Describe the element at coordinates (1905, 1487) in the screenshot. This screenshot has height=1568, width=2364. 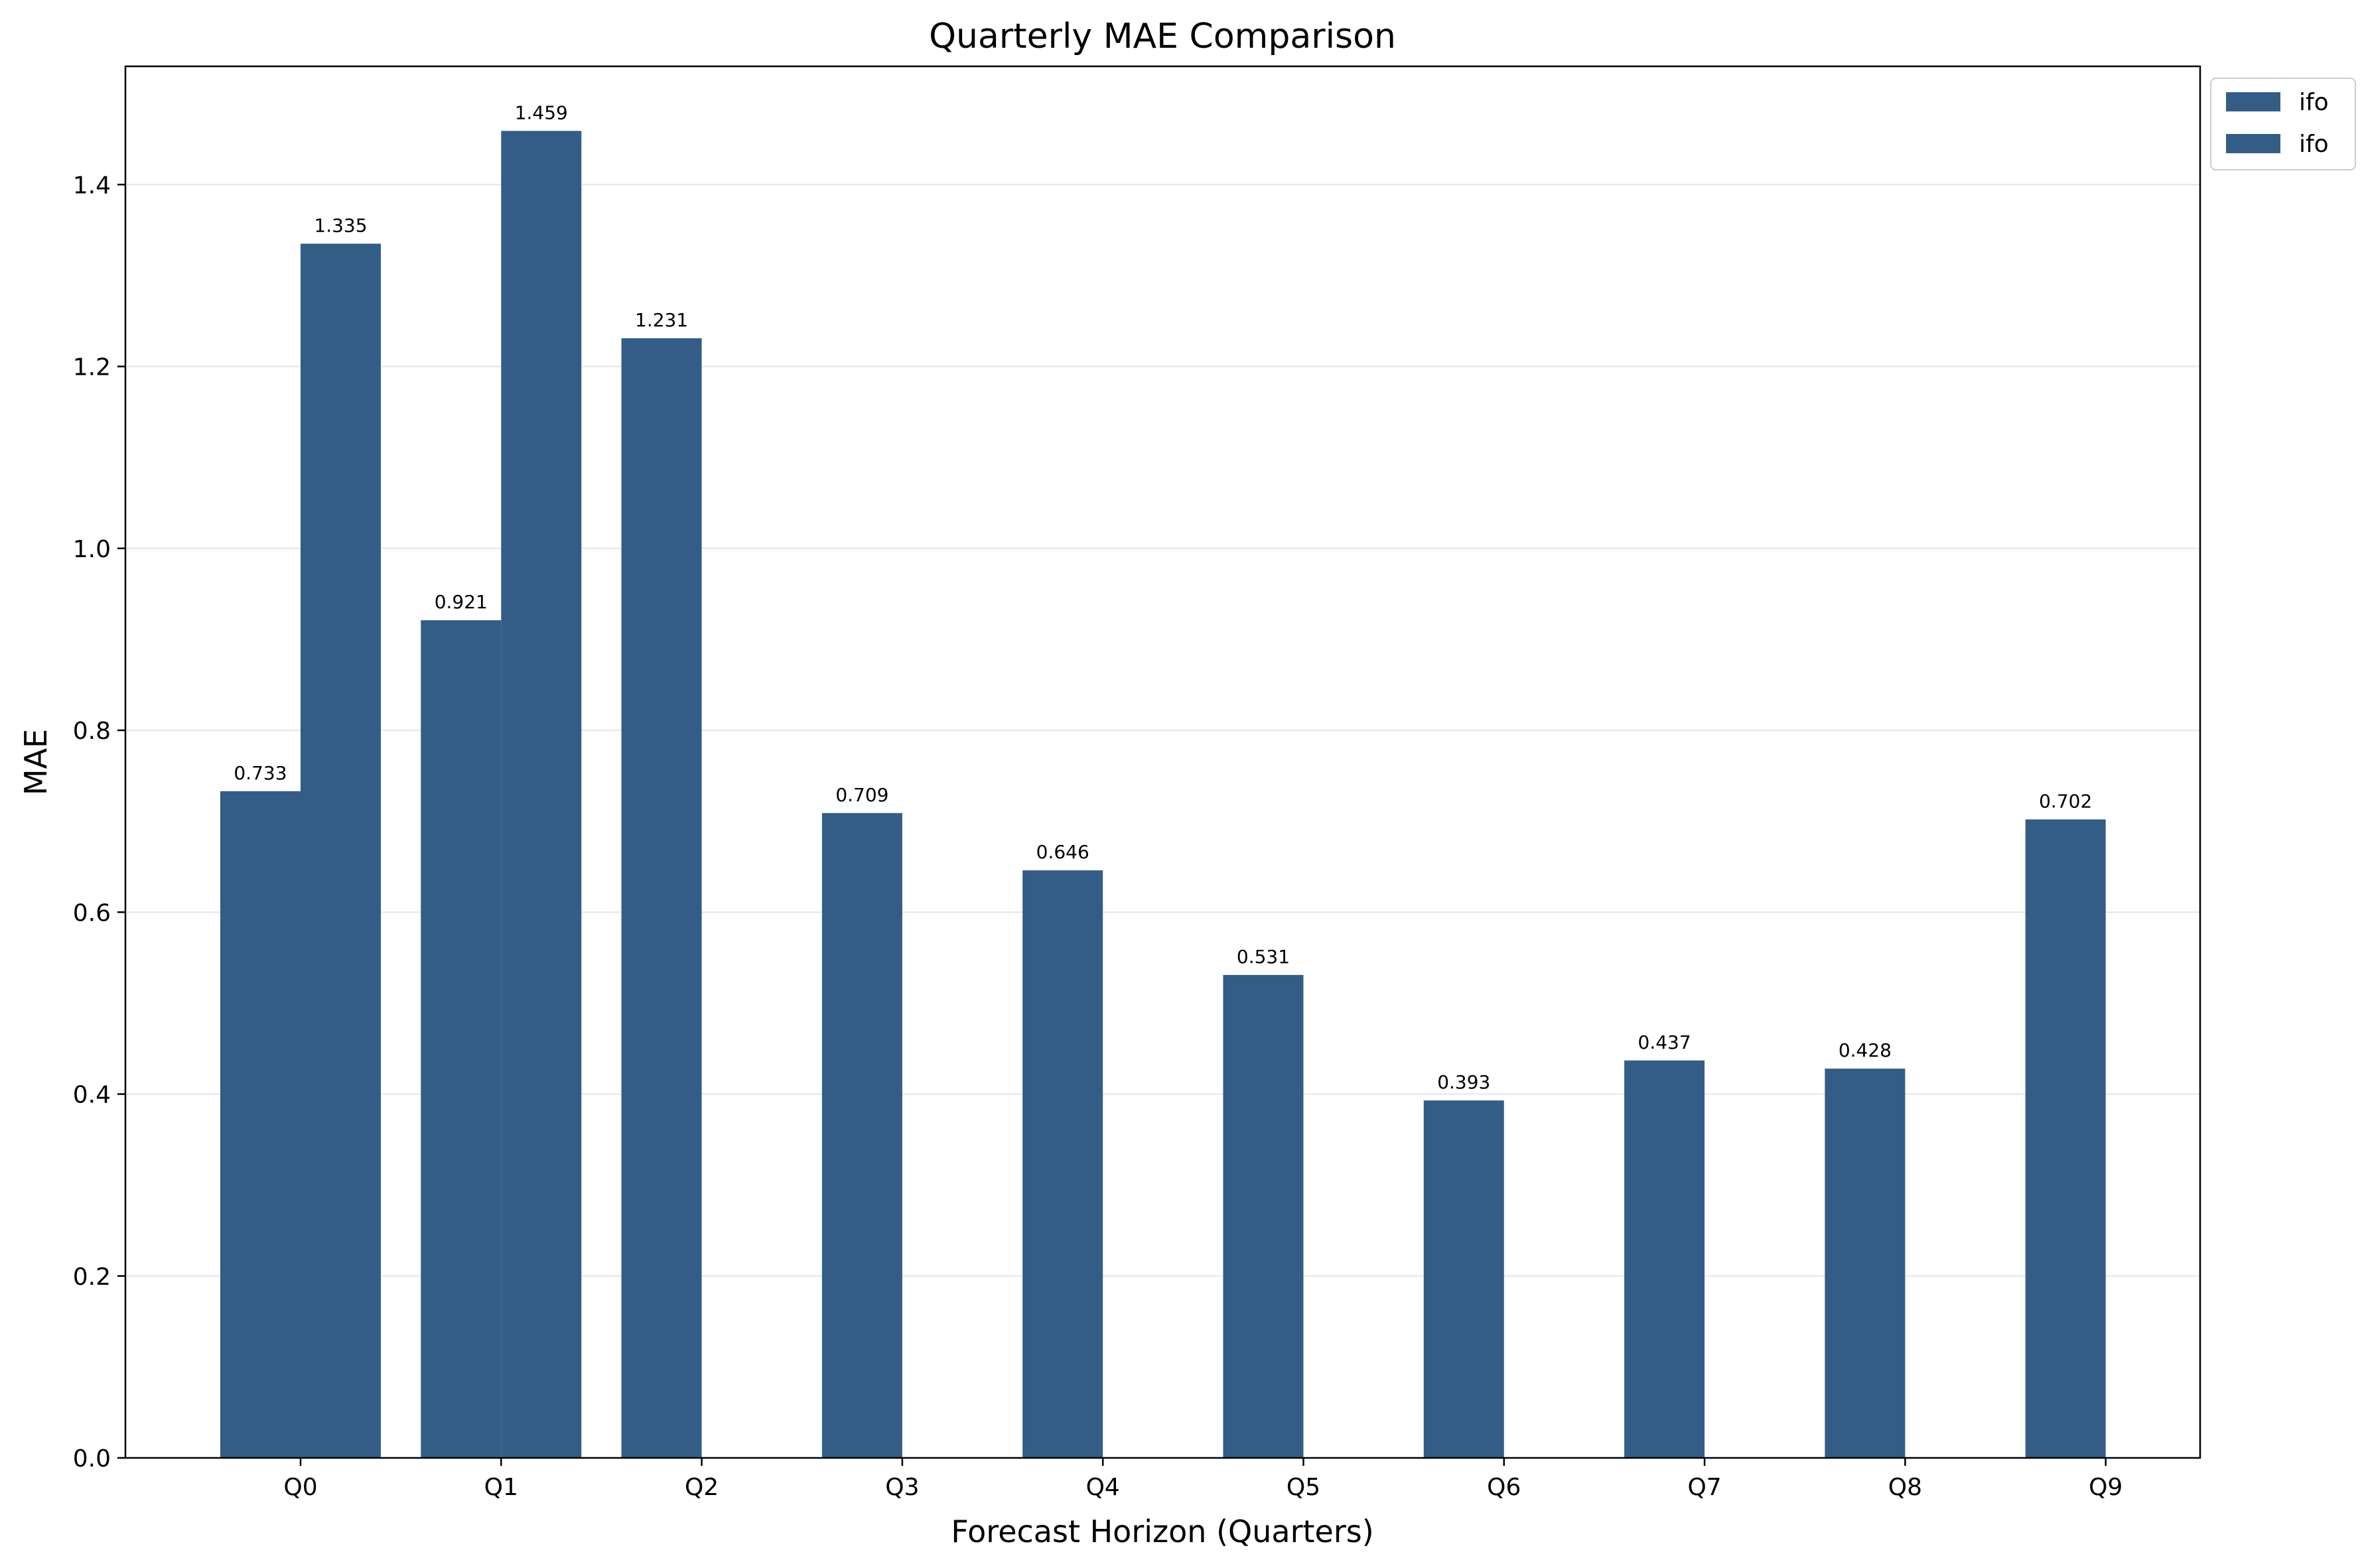
I see `x-tick-label: Q8` at that location.